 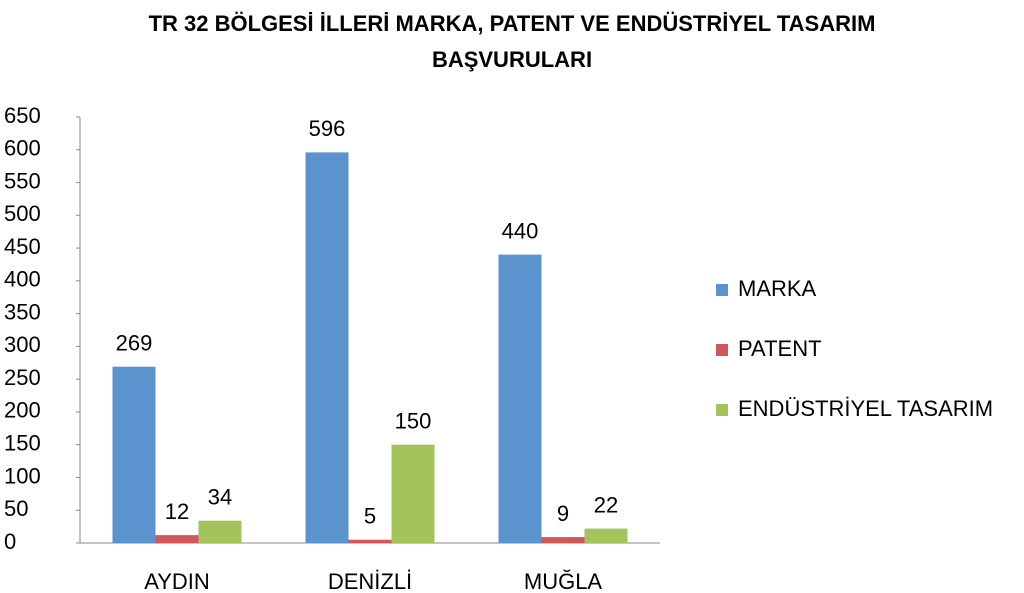 What do you see at coordinates (16, 508) in the screenshot?
I see `y-tick-label: 50` at bounding box center [16, 508].